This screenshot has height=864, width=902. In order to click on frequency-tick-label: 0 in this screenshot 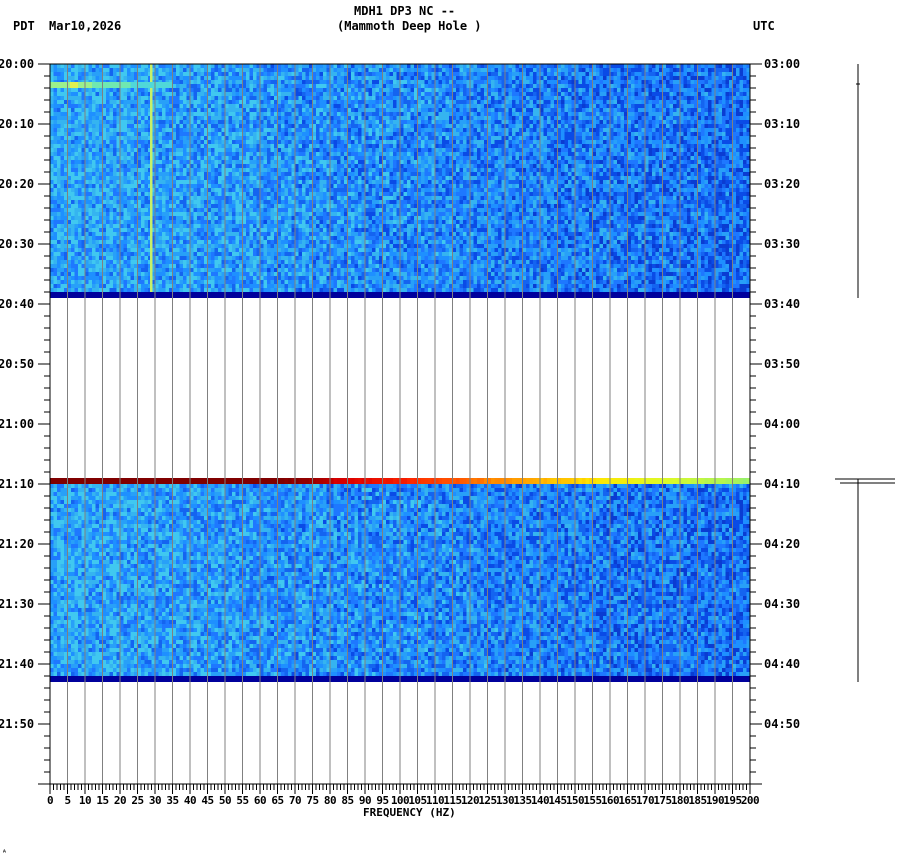, I will do `click(50, 800)`.